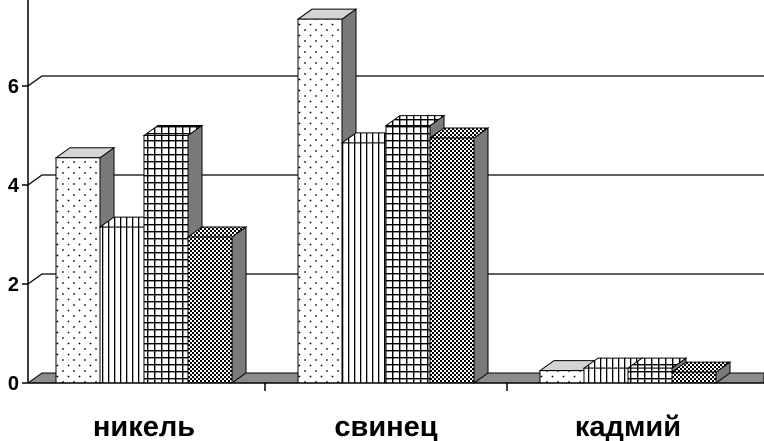  Describe the element at coordinates (14, 186) in the screenshot. I see `y-tick-label: 4` at that location.